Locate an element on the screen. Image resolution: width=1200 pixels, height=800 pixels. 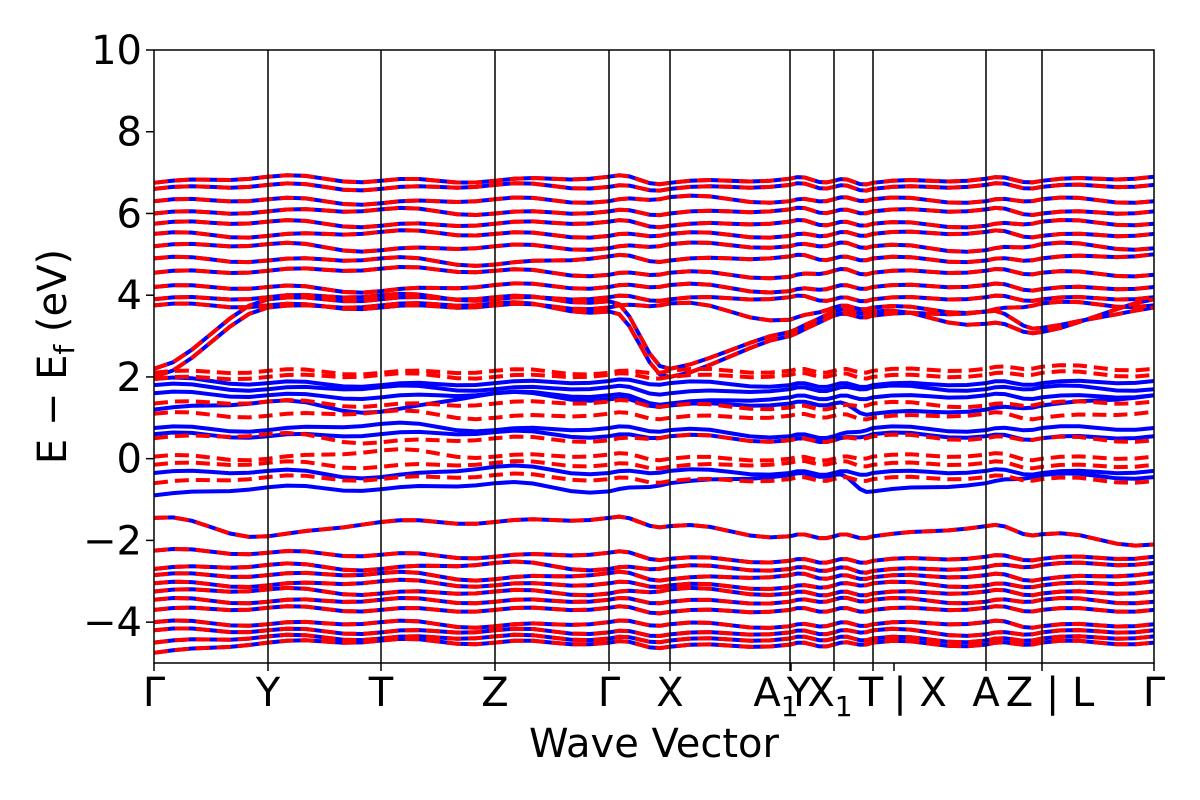
x-tick-label-1: Y is located at coordinates (268, 693).